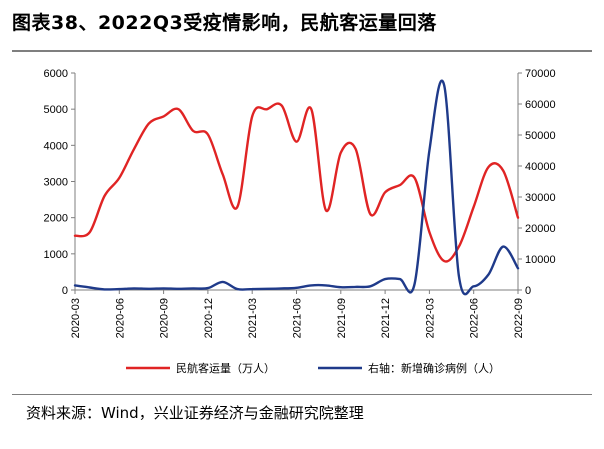 The height and width of the screenshot is (449, 604). What do you see at coordinates (540, 167) in the screenshot?
I see `y-right-tick-label: 40000` at bounding box center [540, 167].